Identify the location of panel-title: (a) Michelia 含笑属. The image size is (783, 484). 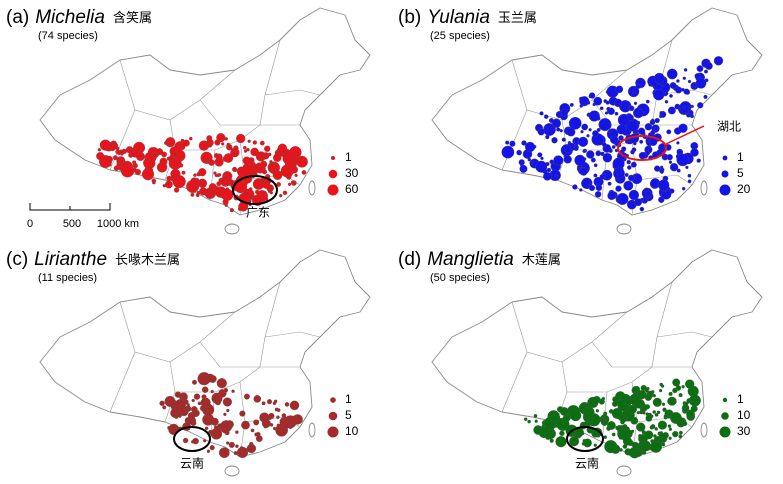
(79, 17).